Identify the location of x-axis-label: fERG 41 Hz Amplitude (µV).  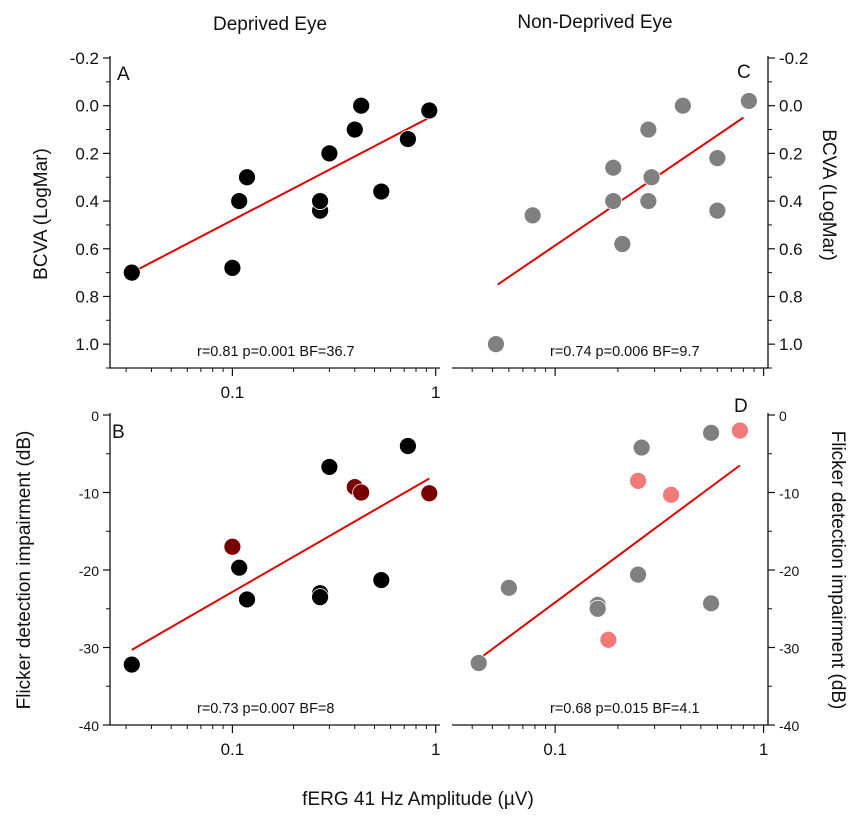
(418, 799).